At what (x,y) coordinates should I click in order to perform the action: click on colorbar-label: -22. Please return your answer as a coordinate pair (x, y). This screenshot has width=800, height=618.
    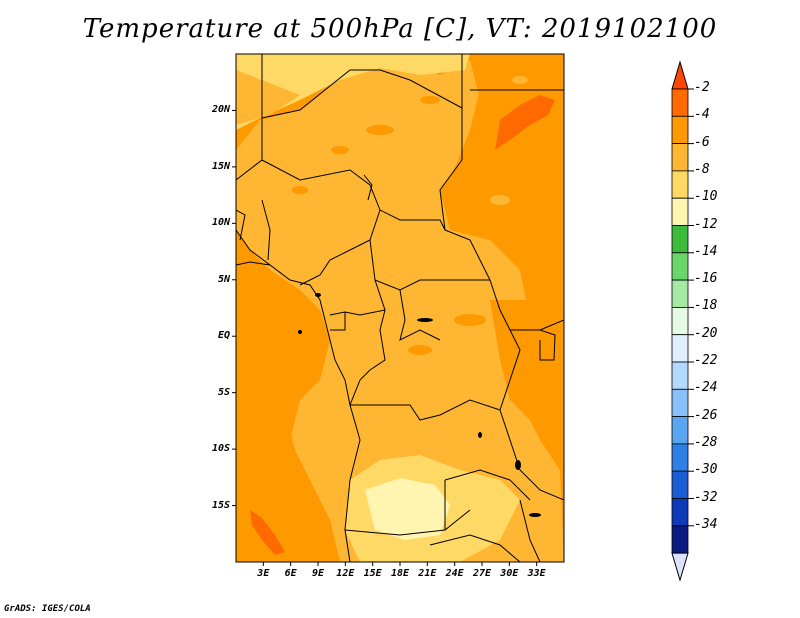
    Looking at the image, I should click on (706, 360).